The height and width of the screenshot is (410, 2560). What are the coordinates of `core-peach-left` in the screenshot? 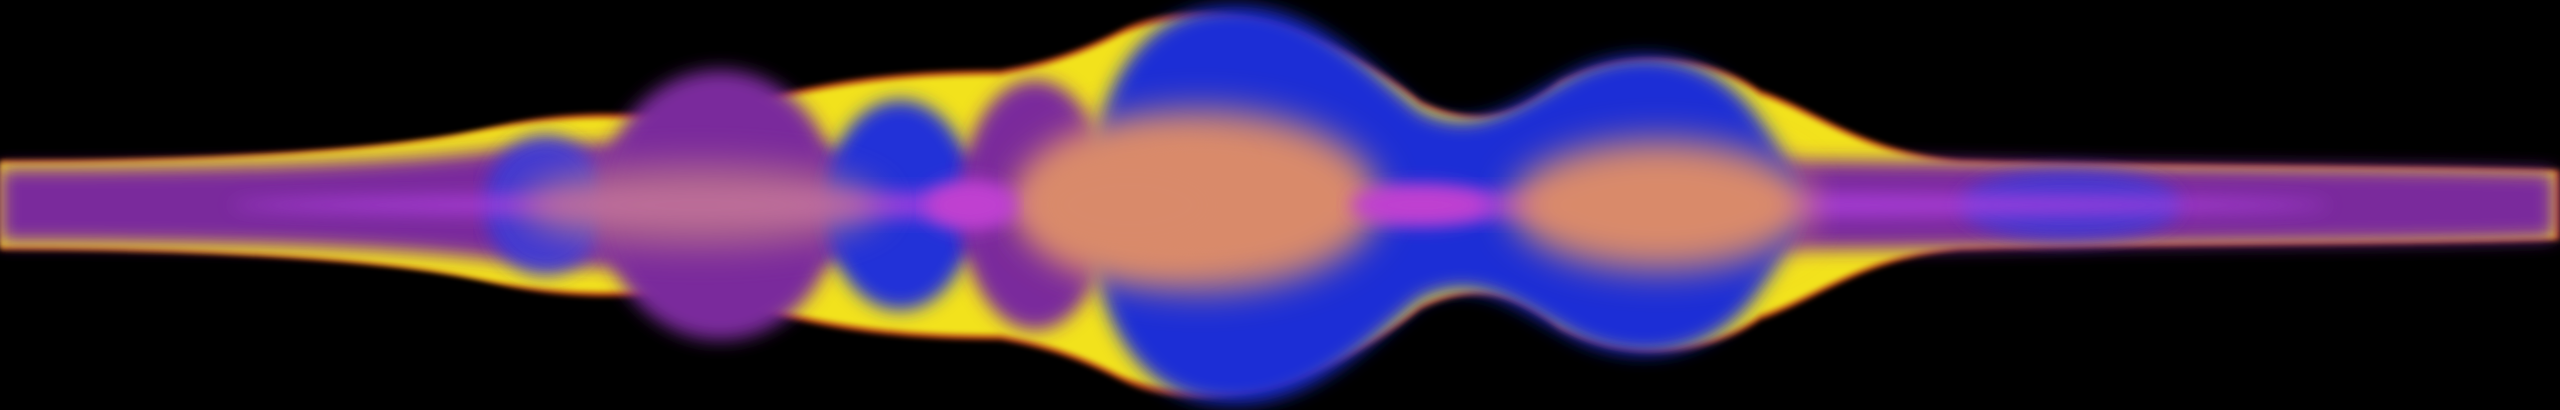 It's located at (700, 205).